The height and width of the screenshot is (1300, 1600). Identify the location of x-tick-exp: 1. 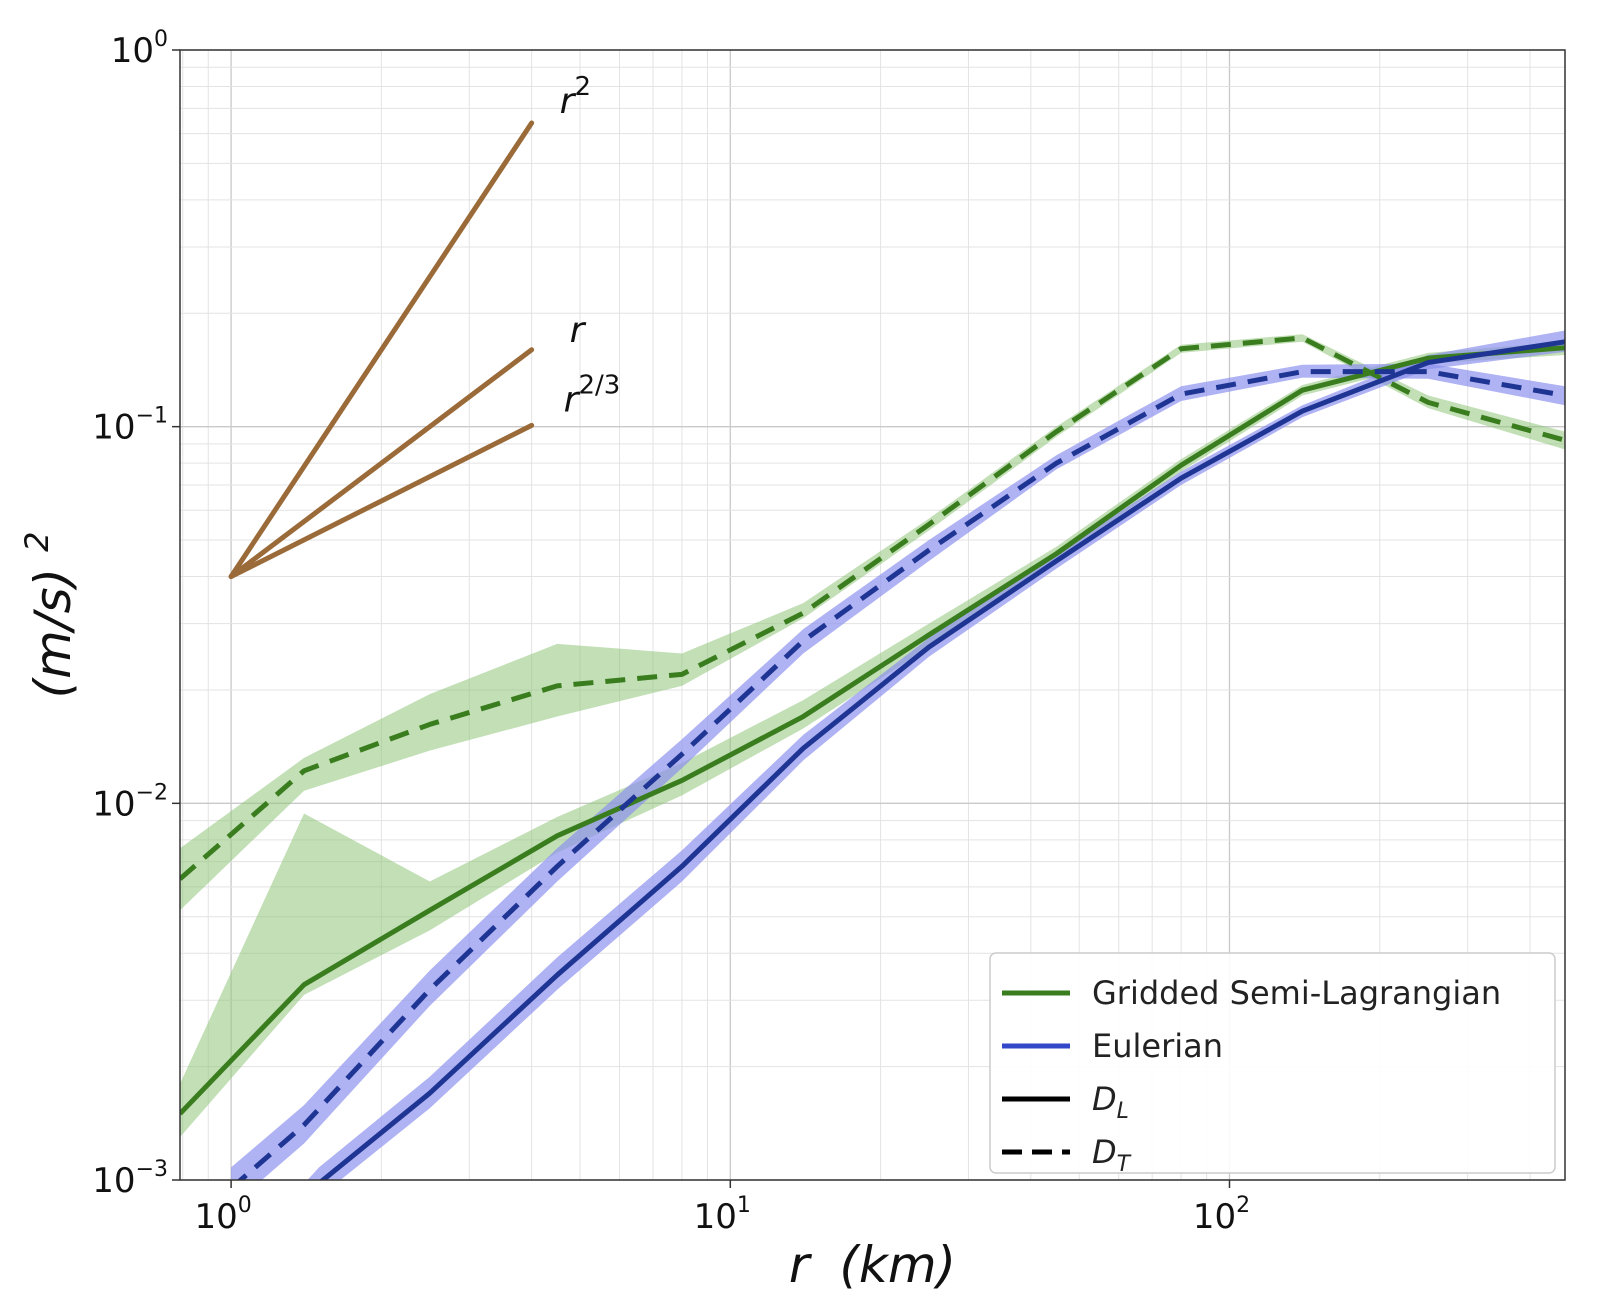
(744, 1205).